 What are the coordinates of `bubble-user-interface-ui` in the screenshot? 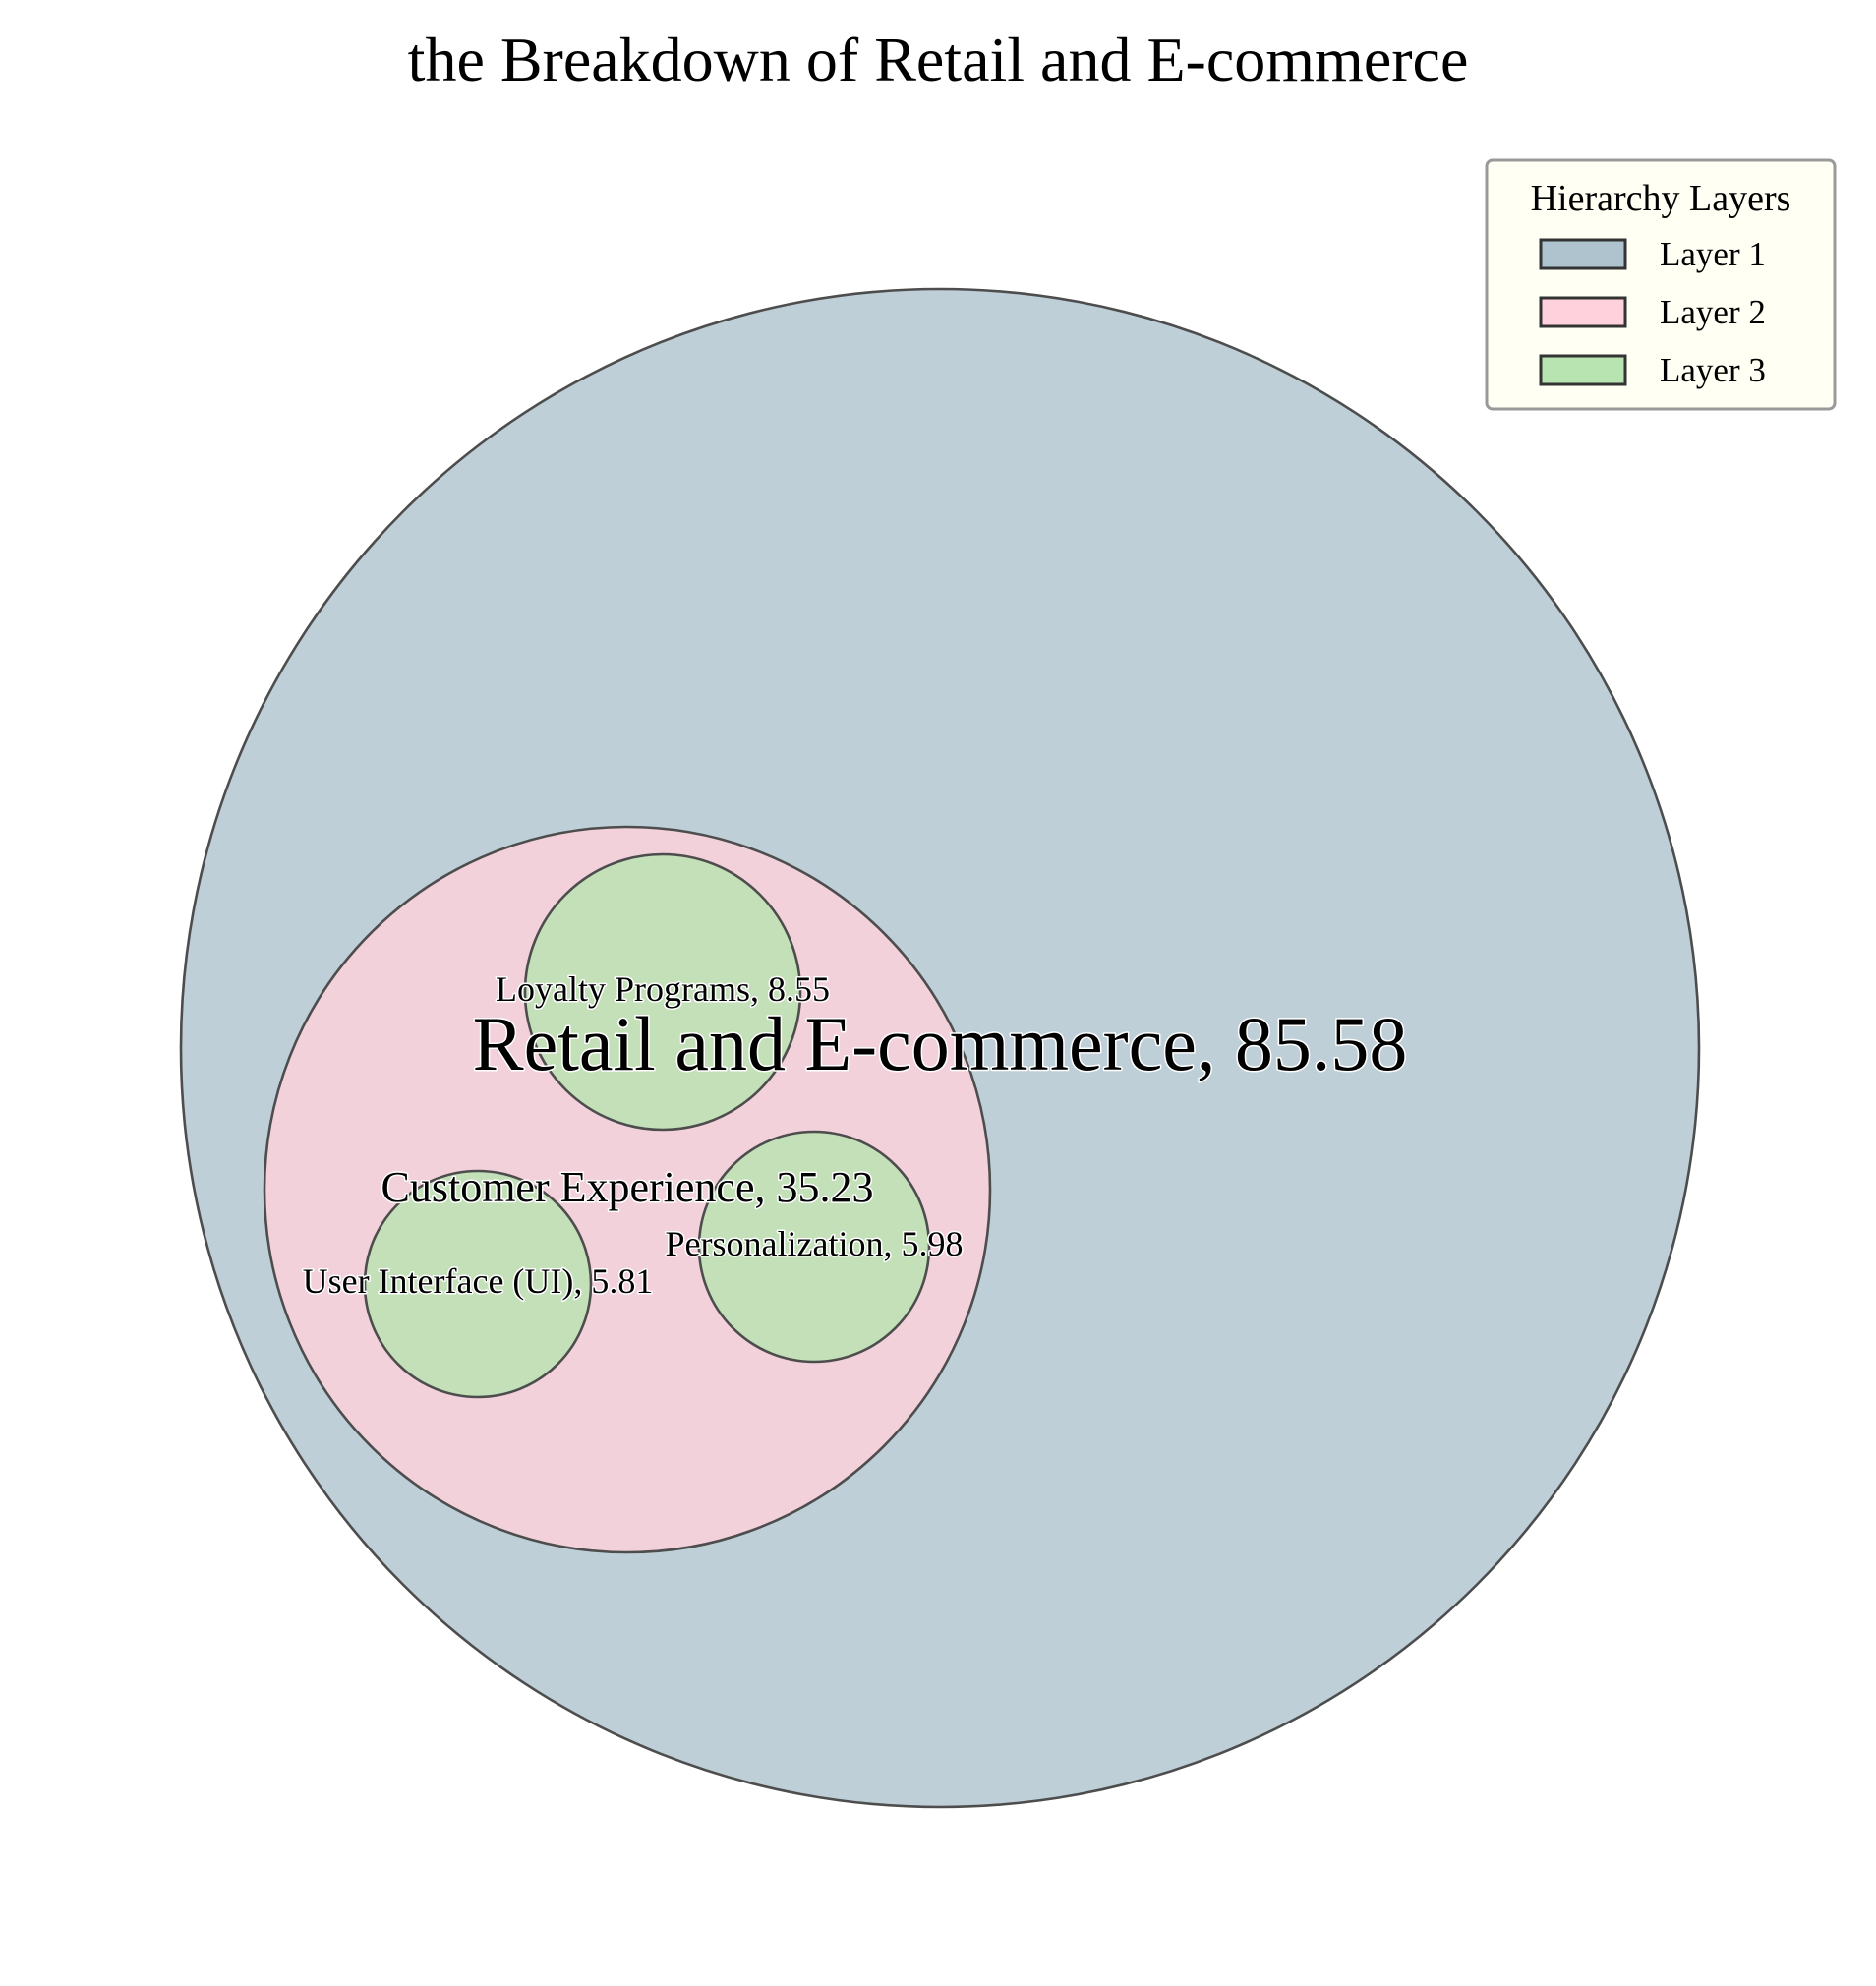 It's located at (478, 1284).